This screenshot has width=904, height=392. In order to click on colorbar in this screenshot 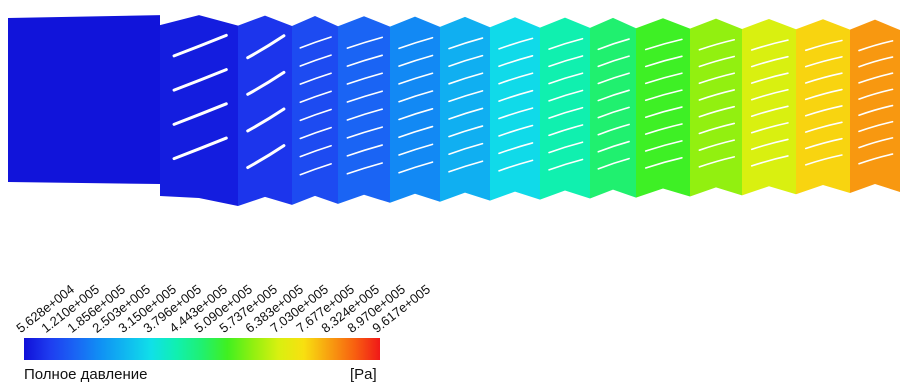, I will do `click(202, 349)`.